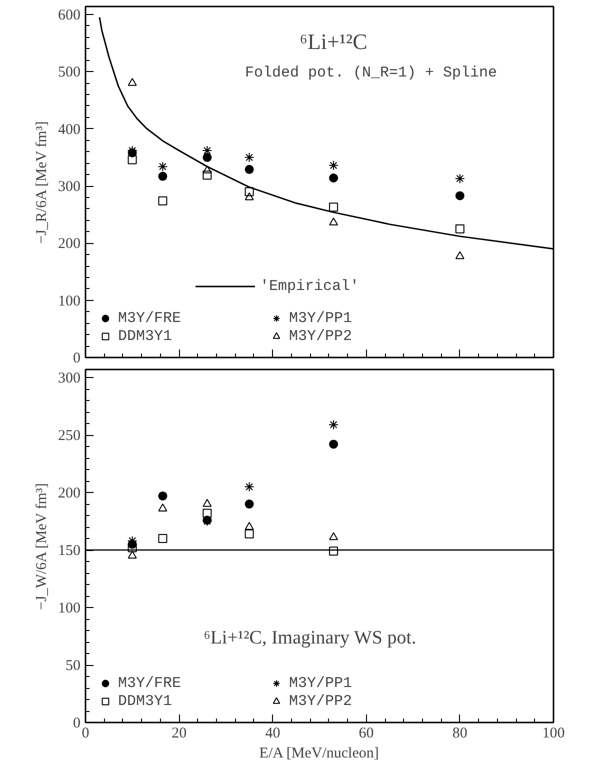 The image size is (591, 780). I want to click on y-tick-label: 500, so click(69, 72).